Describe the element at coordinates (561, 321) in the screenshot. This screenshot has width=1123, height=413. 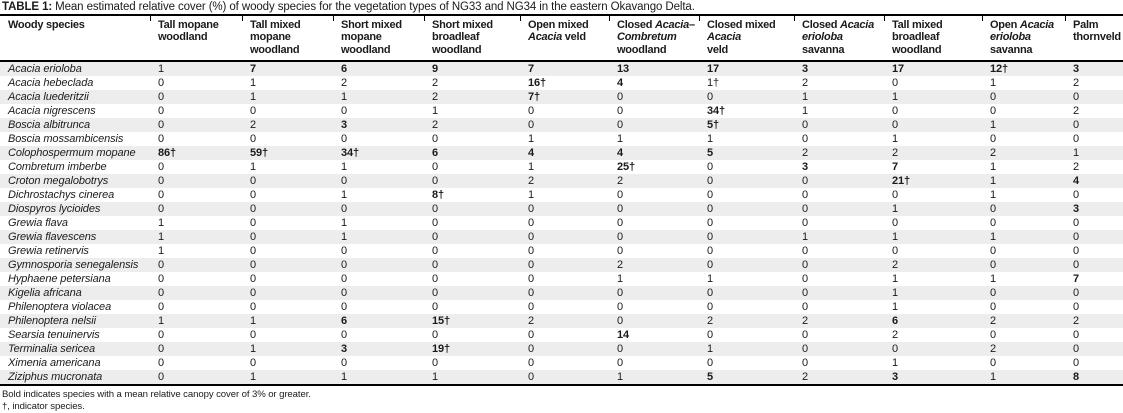
I see `table-row: Philenoptera nelsii 1 1 6 15† 2 0 2 2 6 2 2` at that location.